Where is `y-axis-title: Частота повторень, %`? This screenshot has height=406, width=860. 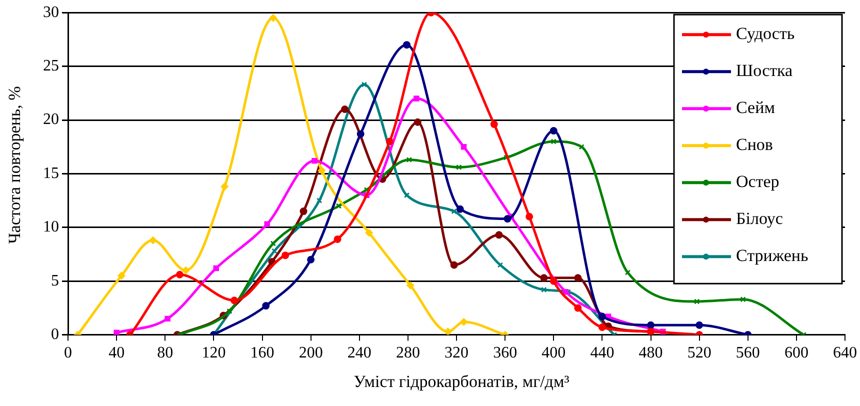 y-axis-title: Частота повторень, % is located at coordinates (15, 165).